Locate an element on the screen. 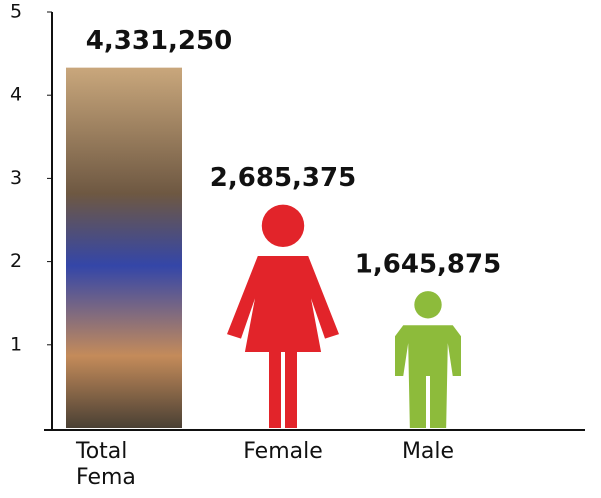  y-tick-label: 2 is located at coordinates (16, 261).